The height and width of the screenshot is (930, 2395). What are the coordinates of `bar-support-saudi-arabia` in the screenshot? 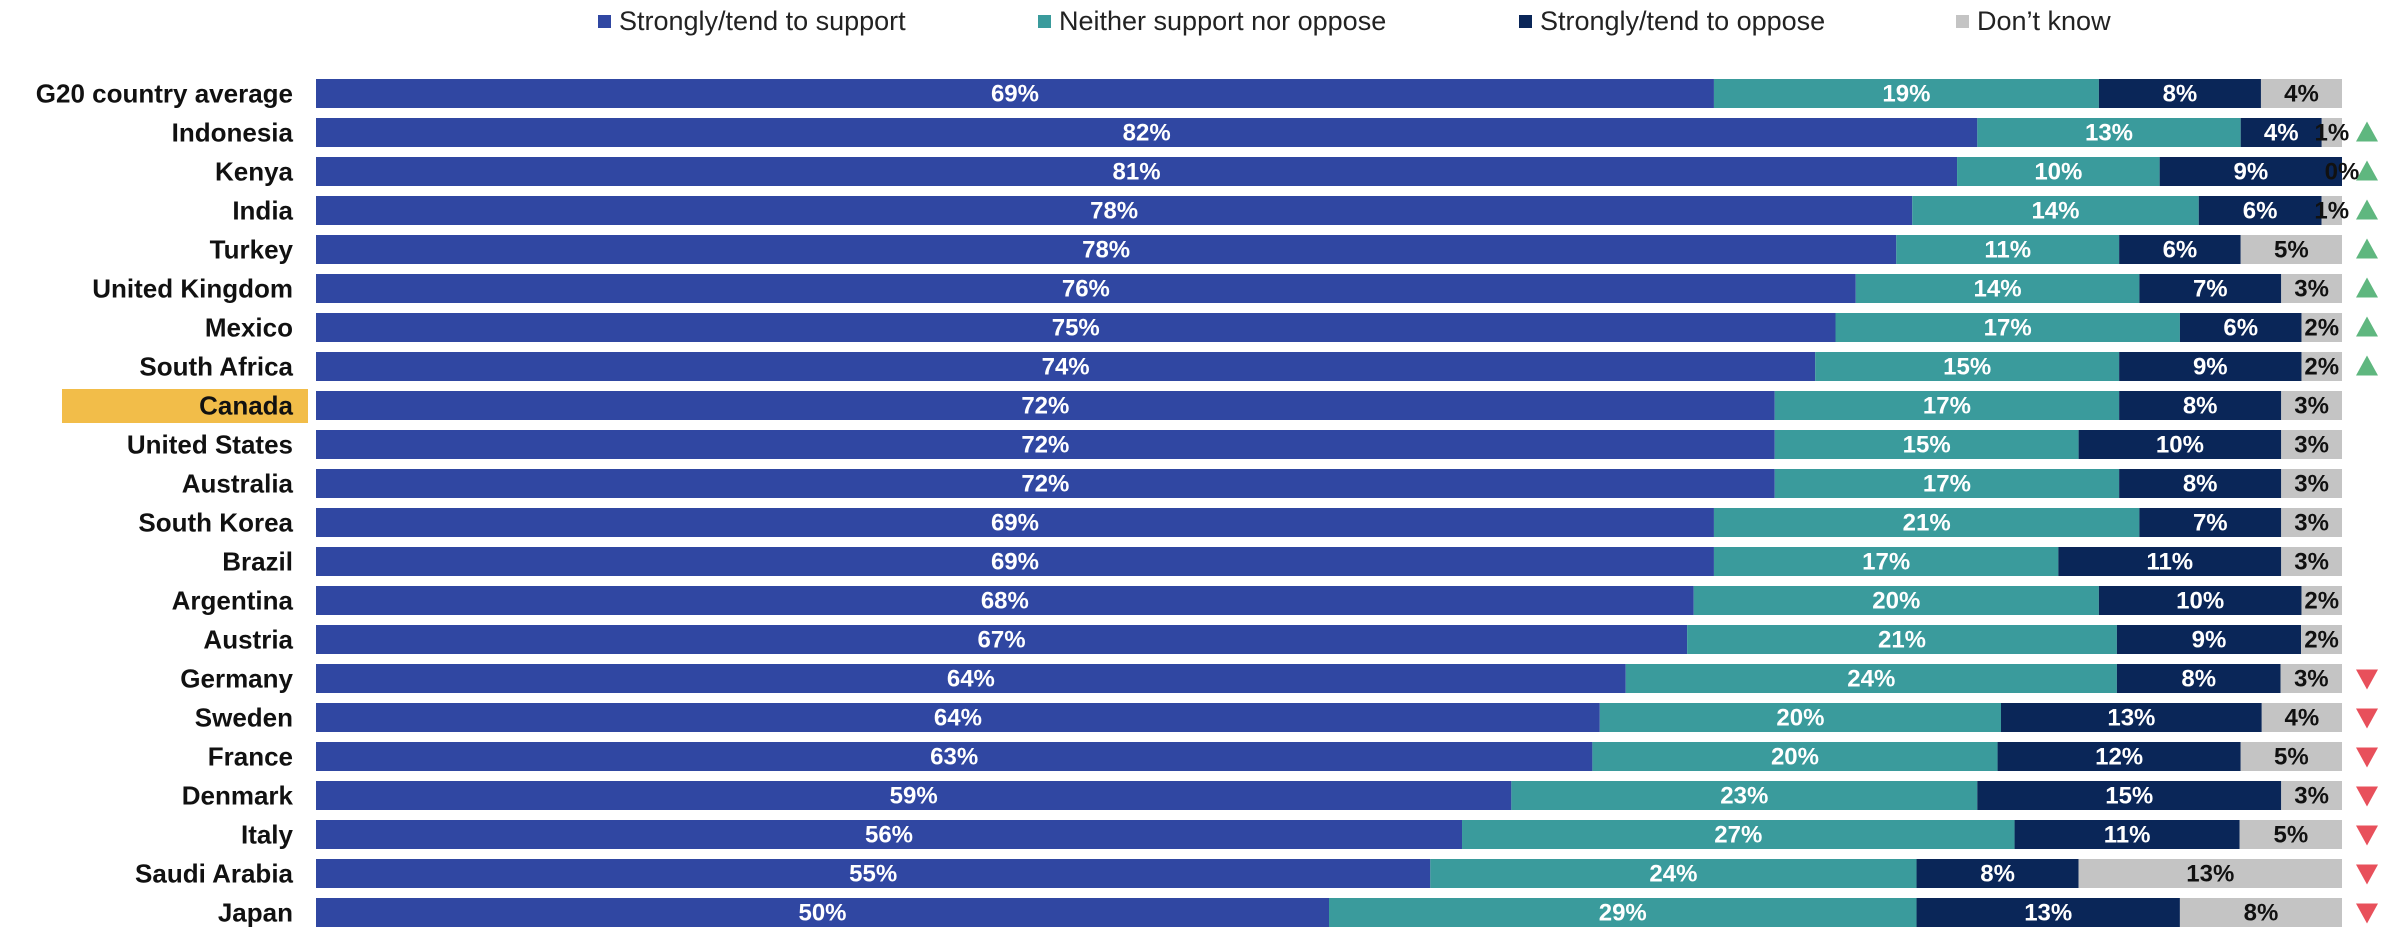 It's located at (873, 873).